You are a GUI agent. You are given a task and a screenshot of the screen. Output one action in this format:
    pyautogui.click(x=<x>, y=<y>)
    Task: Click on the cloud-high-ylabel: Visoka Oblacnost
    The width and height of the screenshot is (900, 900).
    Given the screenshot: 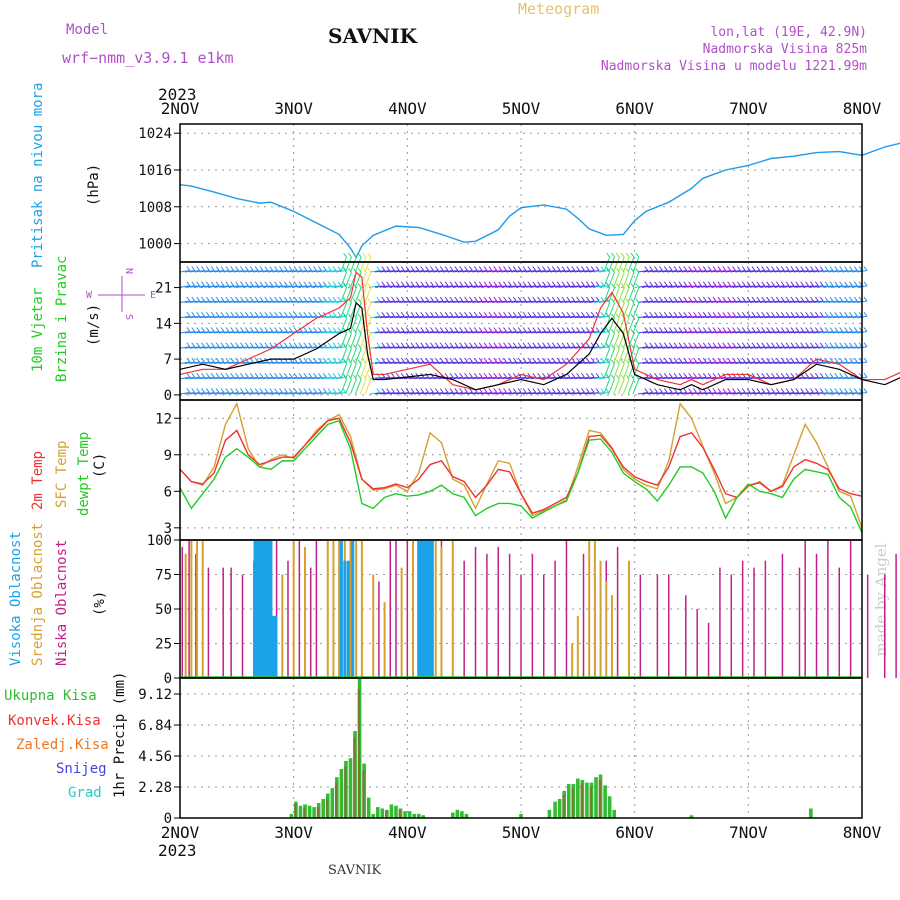 What is the action you would take?
    pyautogui.click(x=16, y=598)
    